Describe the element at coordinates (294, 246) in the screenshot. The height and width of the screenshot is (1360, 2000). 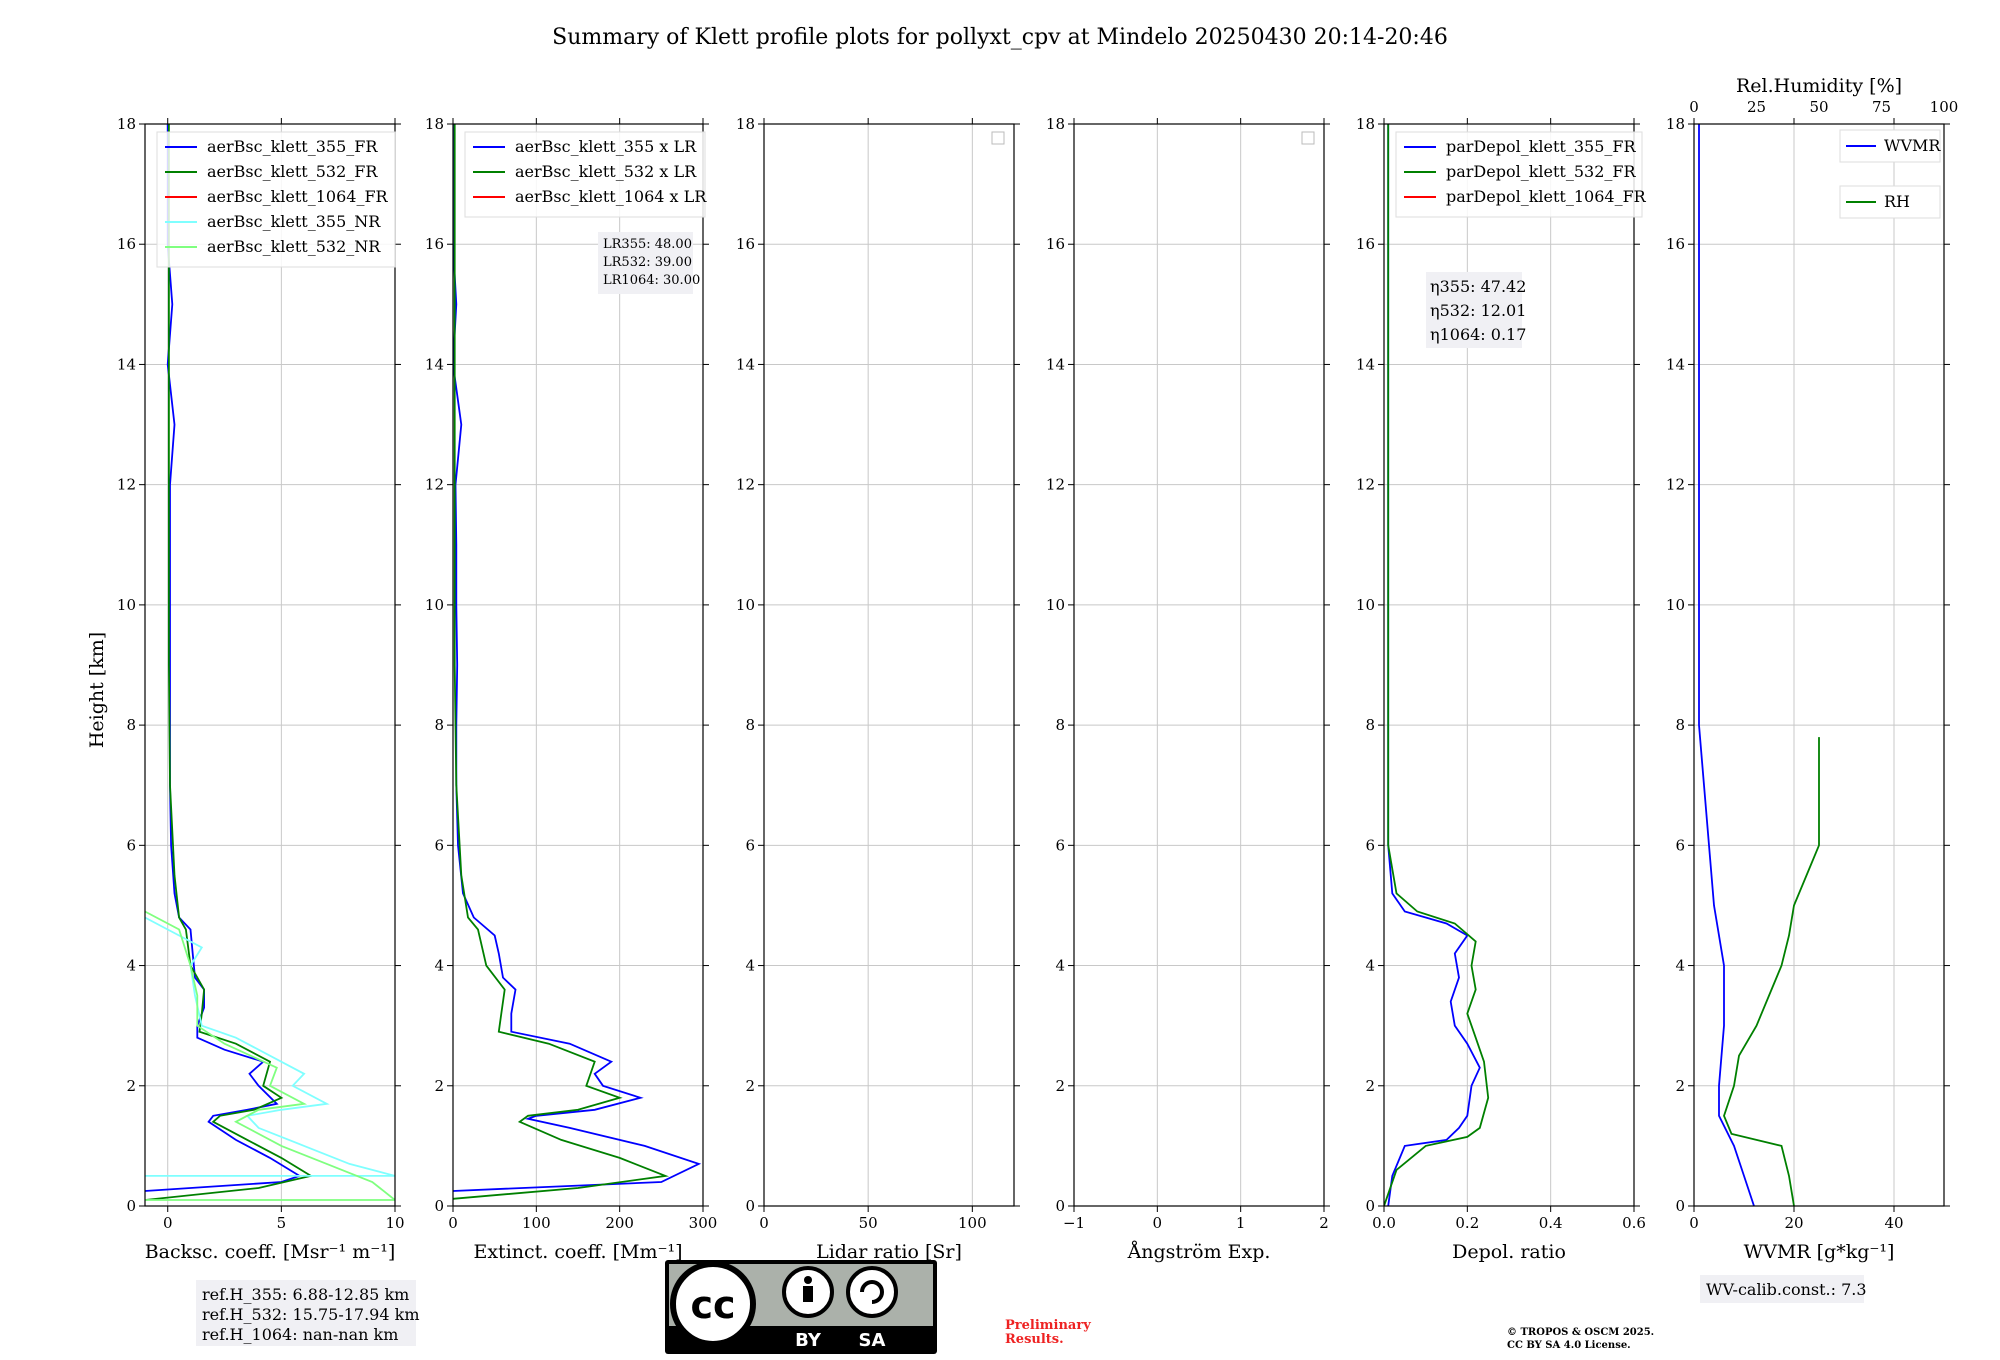
I see `legend-entry: aerBsc_klett_532_NR` at that location.